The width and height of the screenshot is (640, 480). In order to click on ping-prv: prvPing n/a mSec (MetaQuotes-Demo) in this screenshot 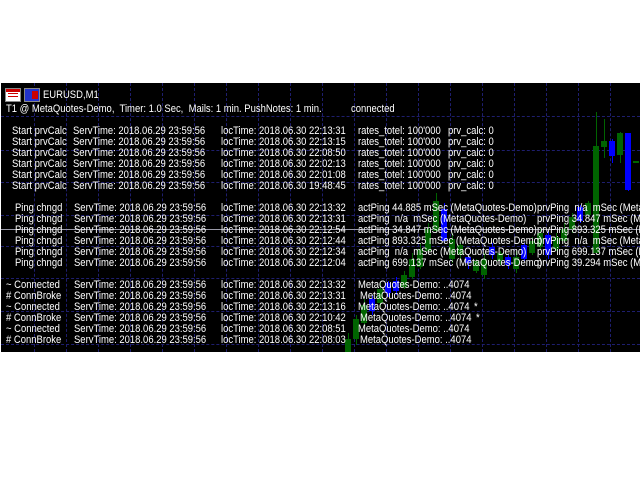, I will do `click(588, 208)`.